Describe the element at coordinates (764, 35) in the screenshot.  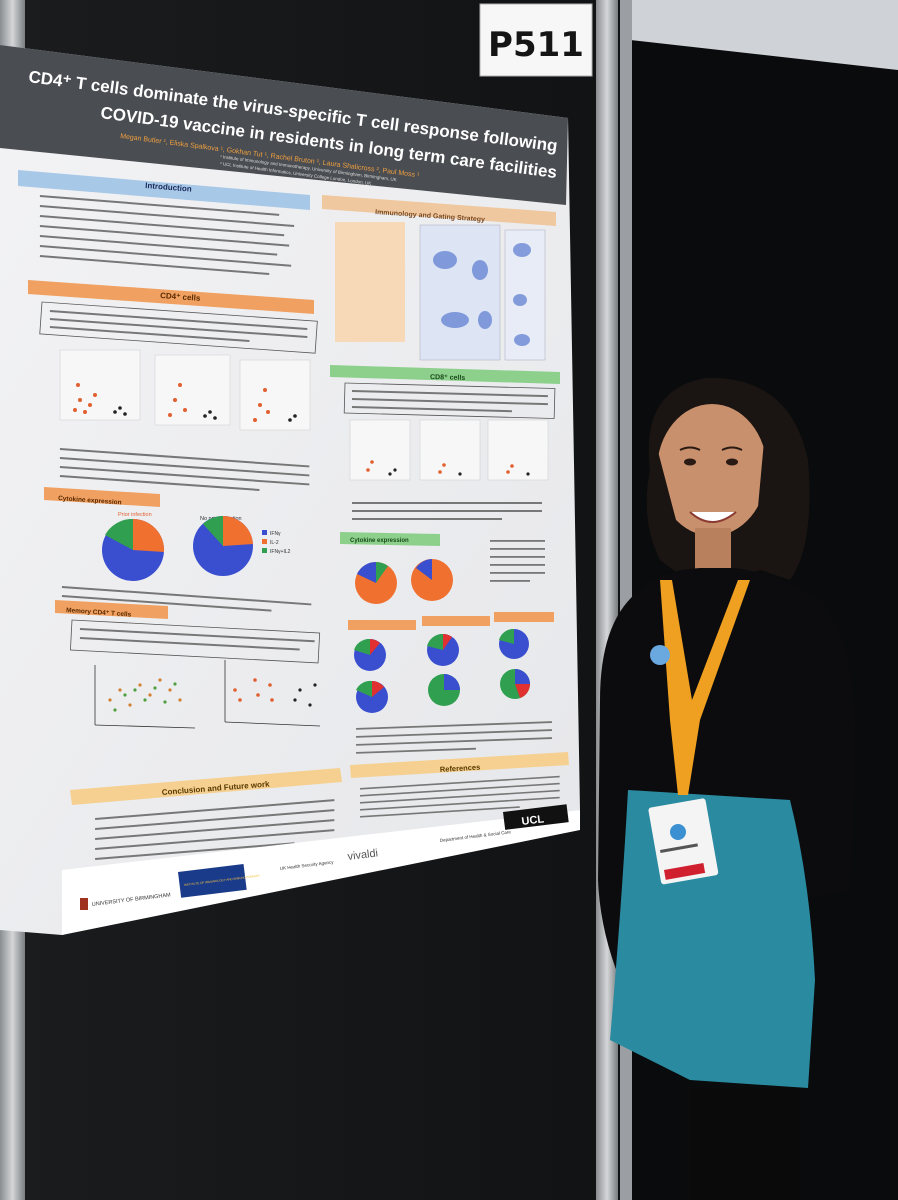
I see `ceiling-light-area` at that location.